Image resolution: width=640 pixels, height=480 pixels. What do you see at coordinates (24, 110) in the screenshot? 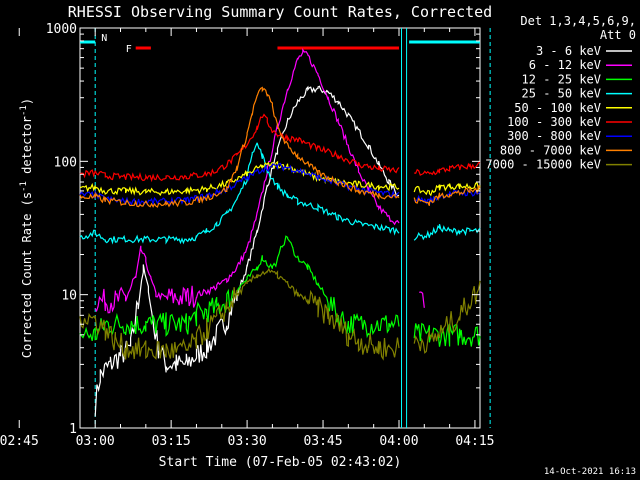
I see `y-axis-label-exp2: -1` at bounding box center [24, 110].